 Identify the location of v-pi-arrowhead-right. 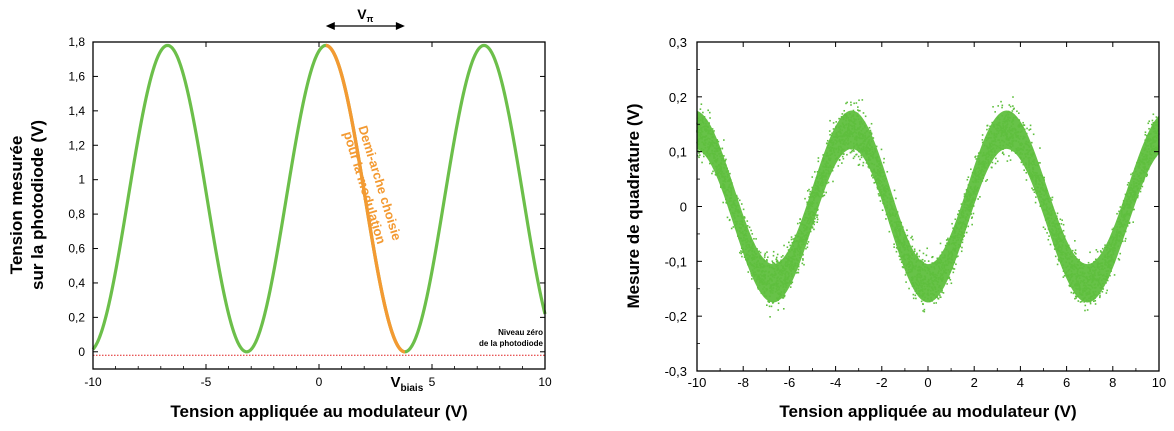
(400, 26).